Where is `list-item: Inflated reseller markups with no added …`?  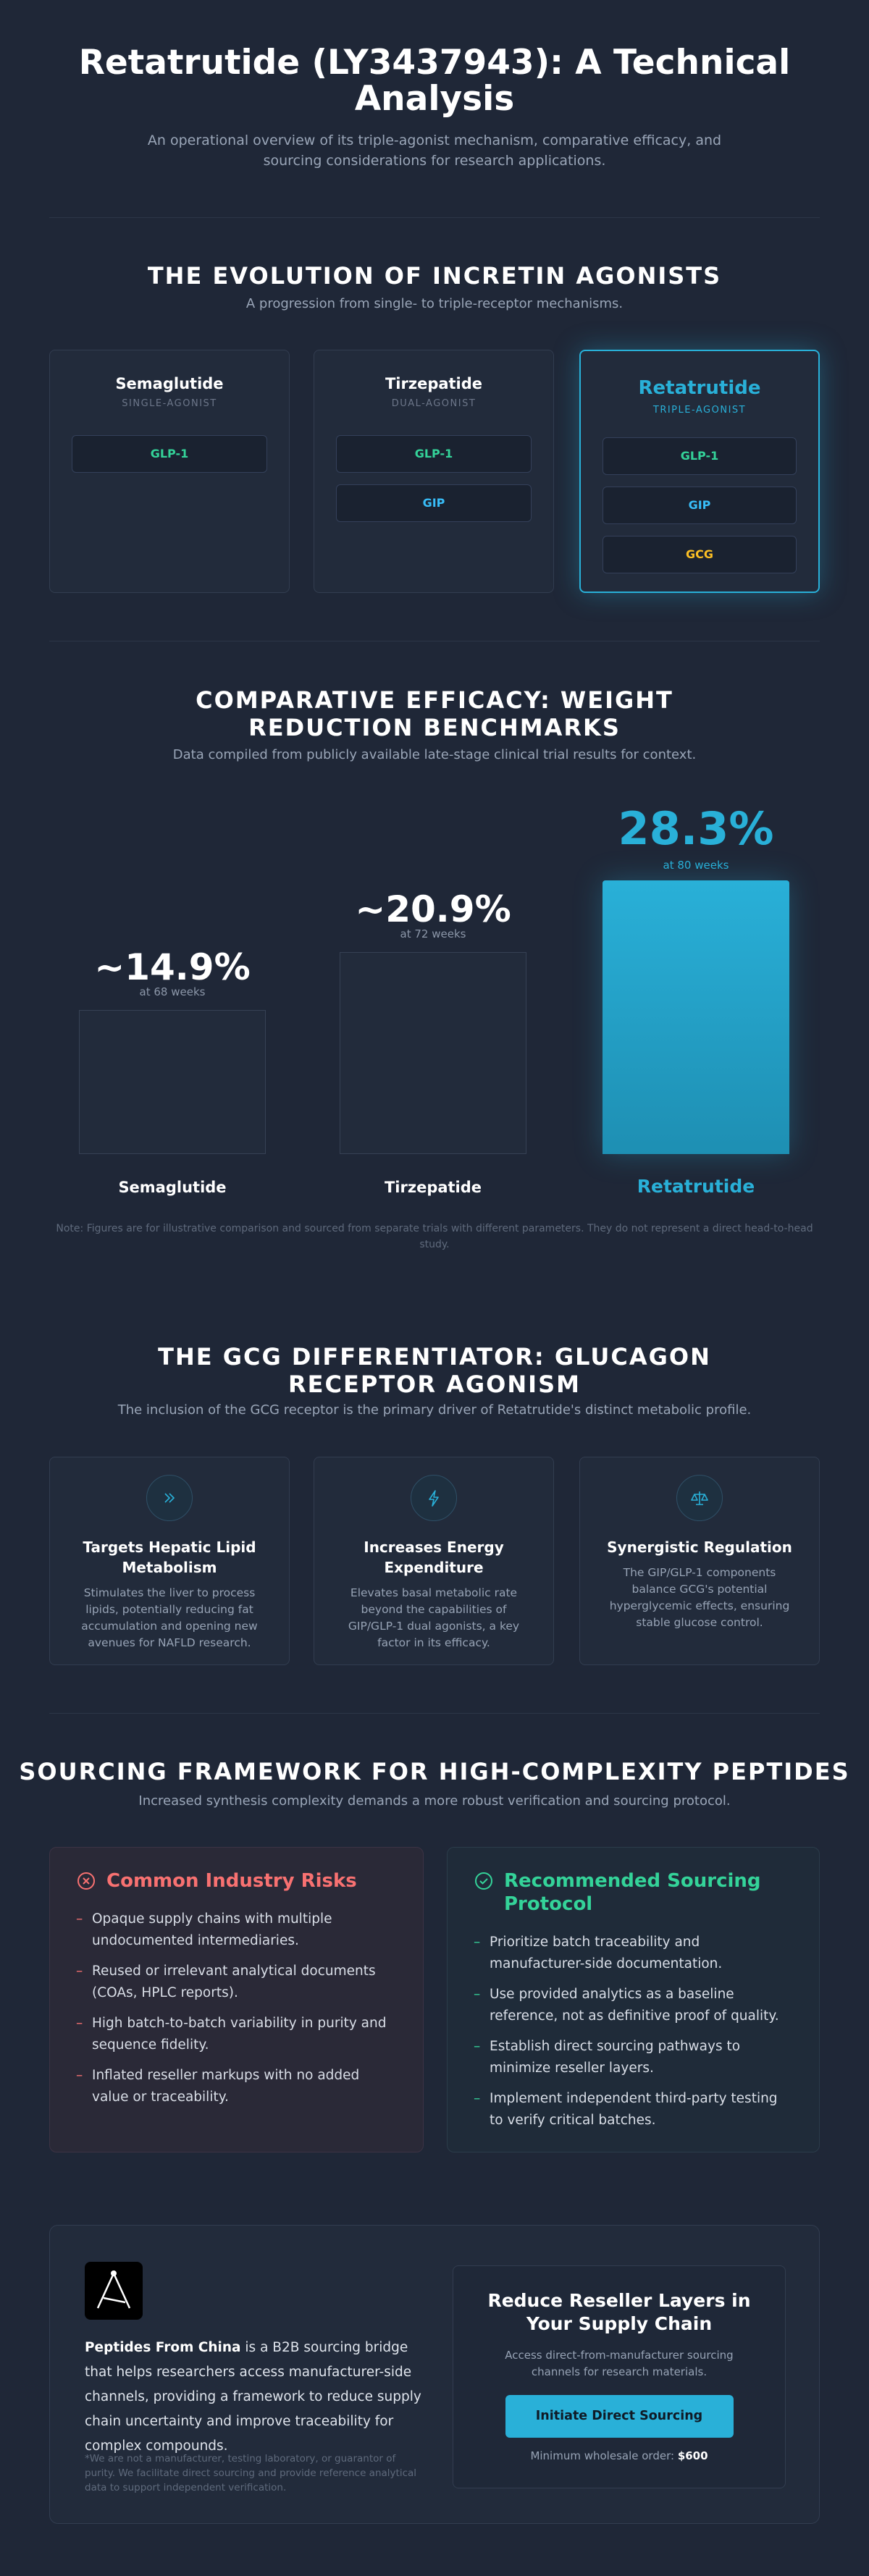
list-item: Inflated reseller markups with no added … is located at coordinates (236, 2086).